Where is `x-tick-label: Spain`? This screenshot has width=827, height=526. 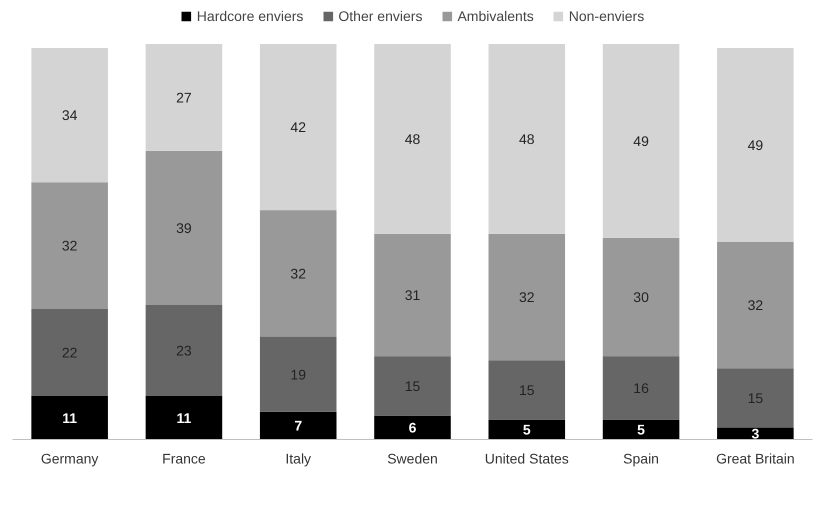 x-tick-label: Spain is located at coordinates (641, 458).